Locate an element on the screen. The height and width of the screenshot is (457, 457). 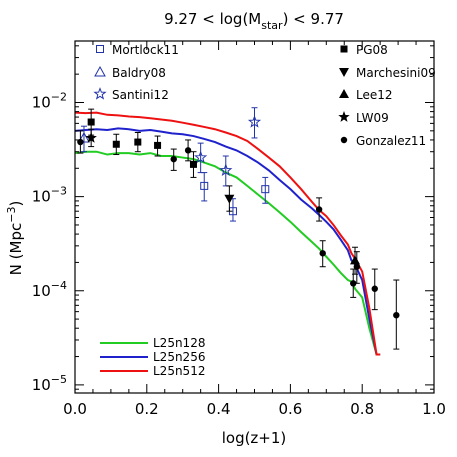
legend-label-marchesini09: Marchesini09 is located at coordinates (396, 73).